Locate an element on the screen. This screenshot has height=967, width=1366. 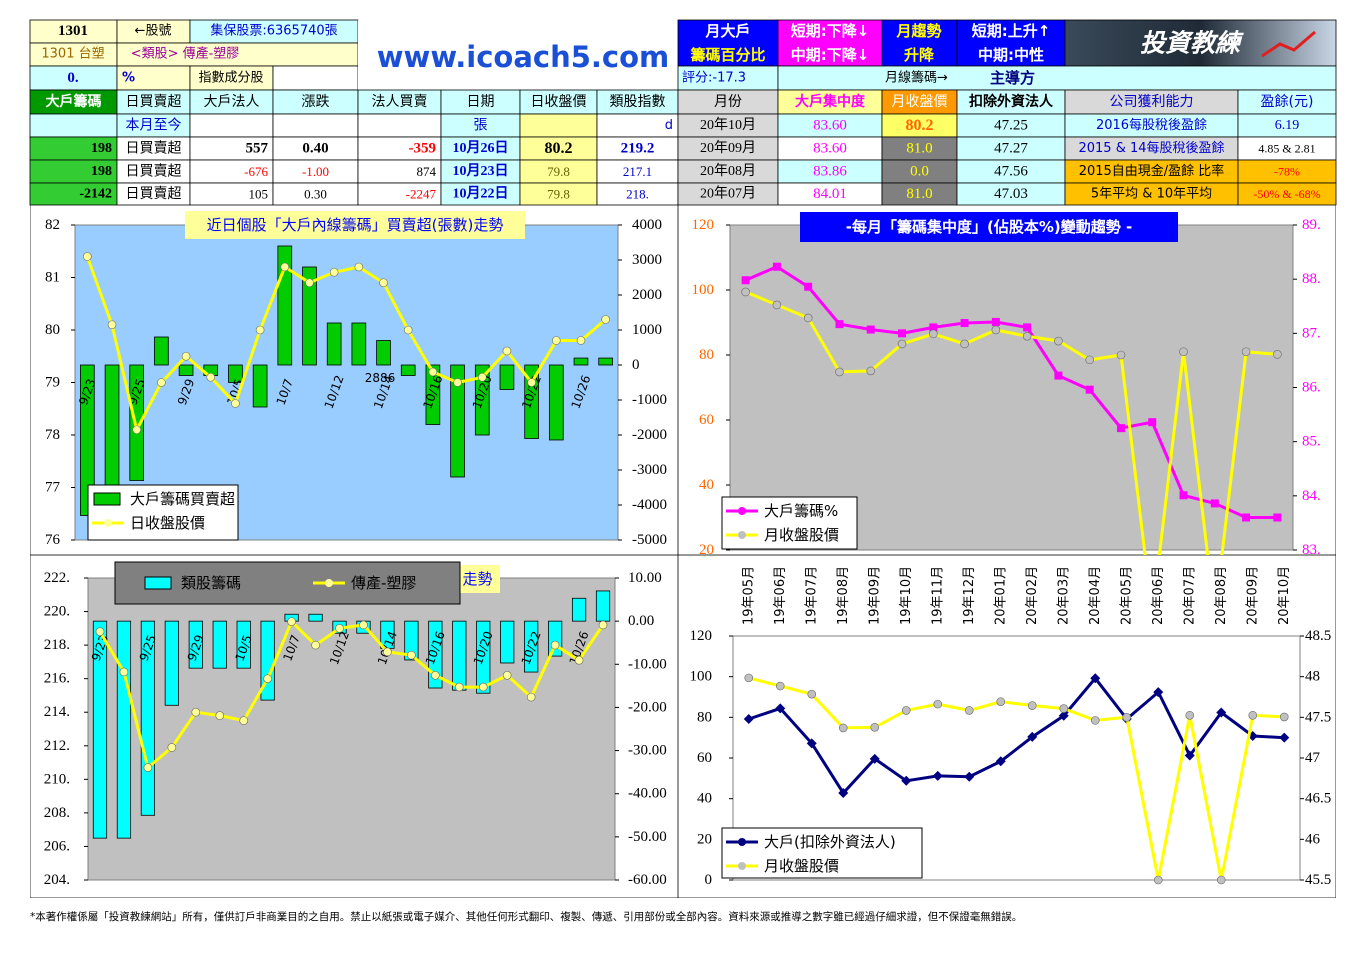
tick-label: 86. is located at coordinates (1311, 388).